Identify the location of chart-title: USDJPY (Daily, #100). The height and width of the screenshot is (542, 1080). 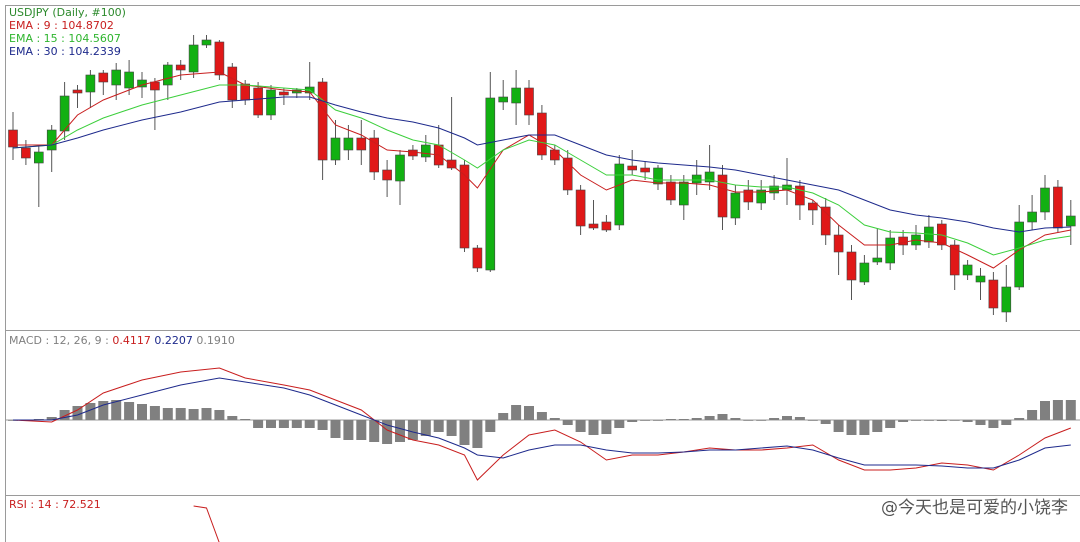
(67, 12).